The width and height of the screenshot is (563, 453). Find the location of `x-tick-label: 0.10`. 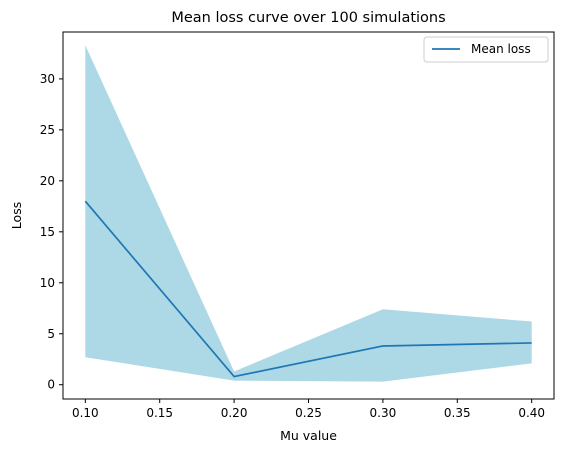

x-tick-label: 0.10 is located at coordinates (85, 413).